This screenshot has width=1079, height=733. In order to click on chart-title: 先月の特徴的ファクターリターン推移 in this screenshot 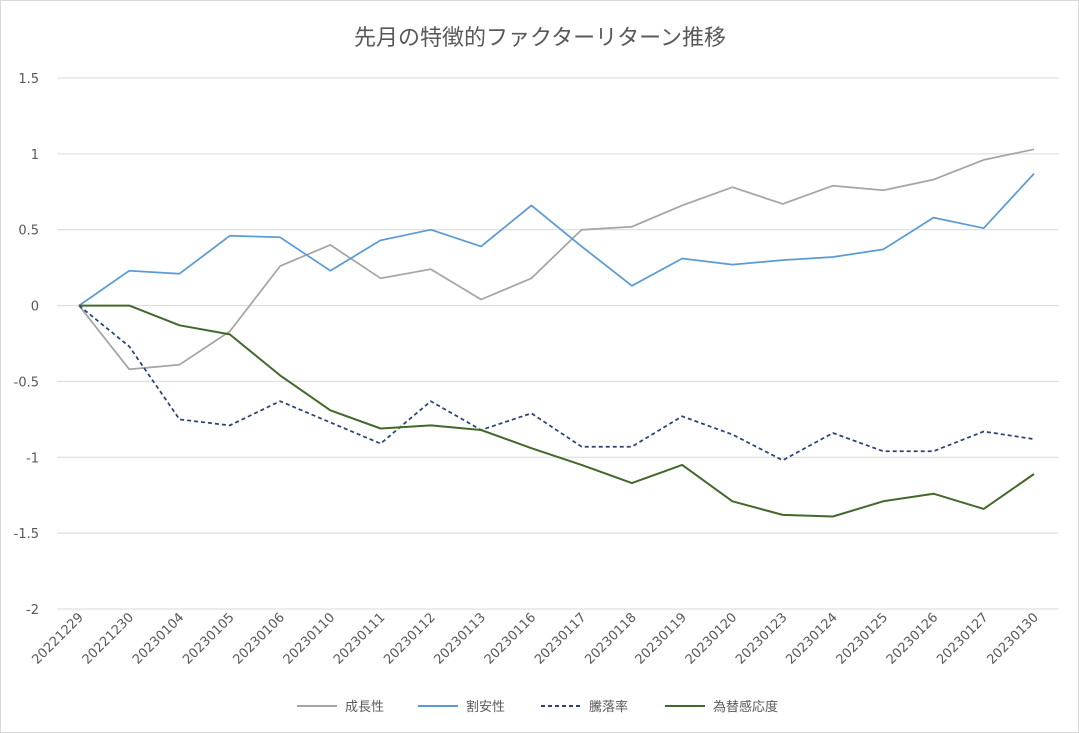, I will do `click(540, 38)`.